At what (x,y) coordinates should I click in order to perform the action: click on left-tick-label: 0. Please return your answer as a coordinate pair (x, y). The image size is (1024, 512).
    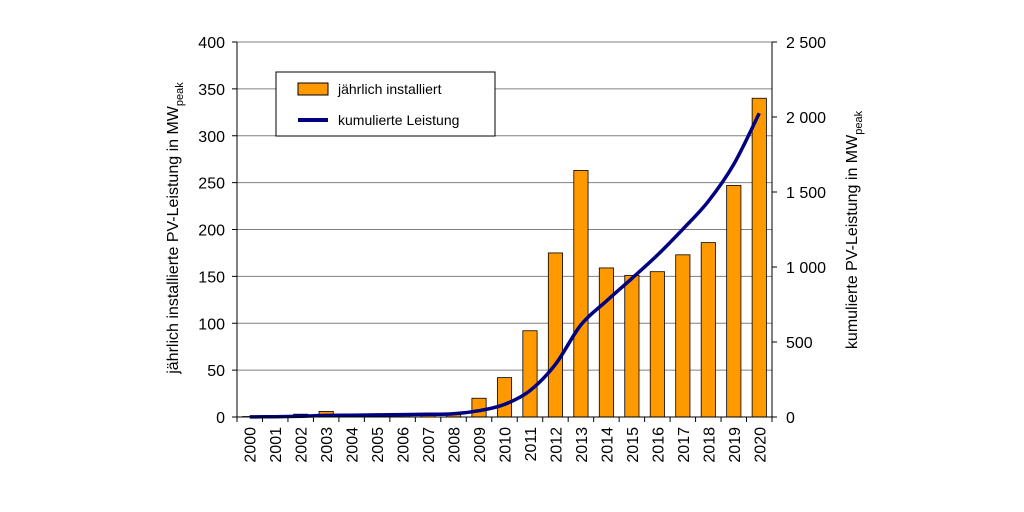
    Looking at the image, I should click on (220, 418).